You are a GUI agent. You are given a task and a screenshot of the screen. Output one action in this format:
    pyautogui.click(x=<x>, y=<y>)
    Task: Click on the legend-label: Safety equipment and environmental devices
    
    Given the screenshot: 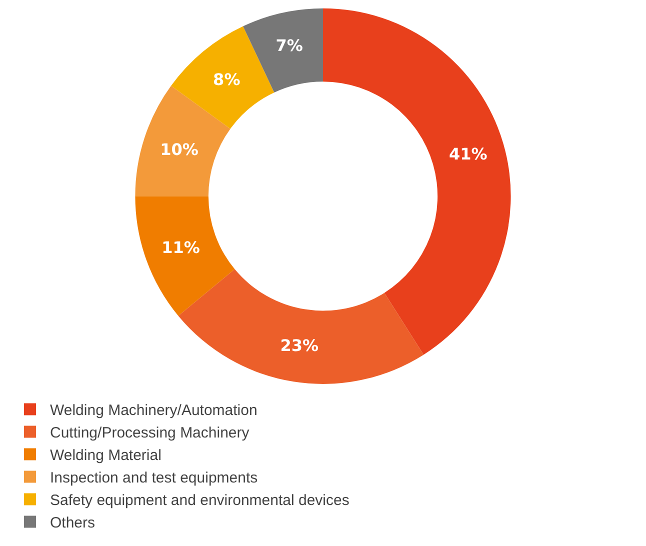 What is the action you would take?
    pyautogui.click(x=200, y=501)
    